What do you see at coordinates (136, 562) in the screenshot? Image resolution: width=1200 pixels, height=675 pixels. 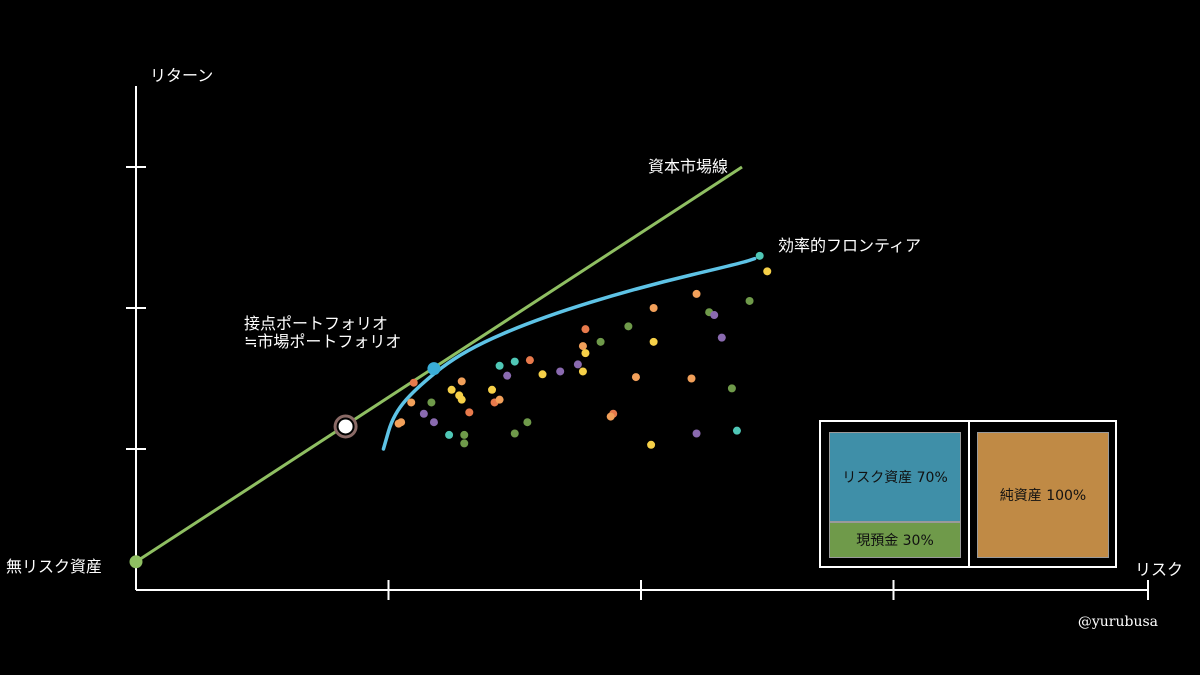 I see `risk-free-point` at bounding box center [136, 562].